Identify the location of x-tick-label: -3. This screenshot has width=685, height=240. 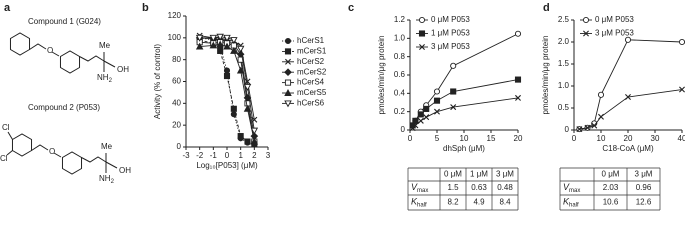
(186, 155).